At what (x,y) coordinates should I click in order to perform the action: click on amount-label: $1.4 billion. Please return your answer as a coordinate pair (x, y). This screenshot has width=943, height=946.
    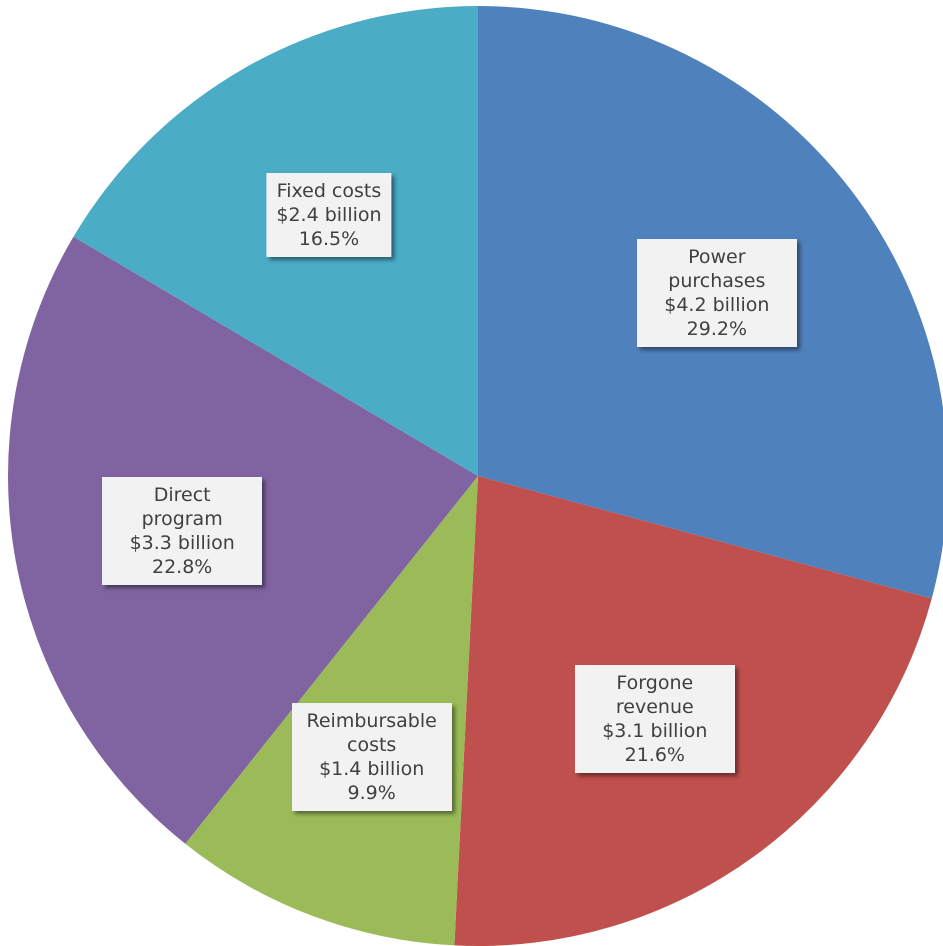
    Looking at the image, I should click on (372, 769).